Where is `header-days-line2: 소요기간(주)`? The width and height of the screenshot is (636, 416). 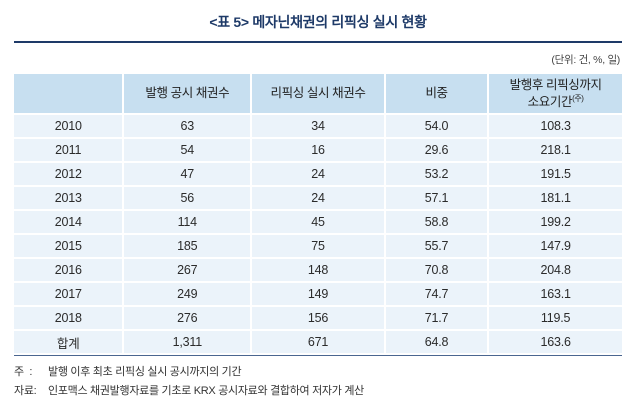
header-days-line2: 소요기간(주) is located at coordinates (555, 102).